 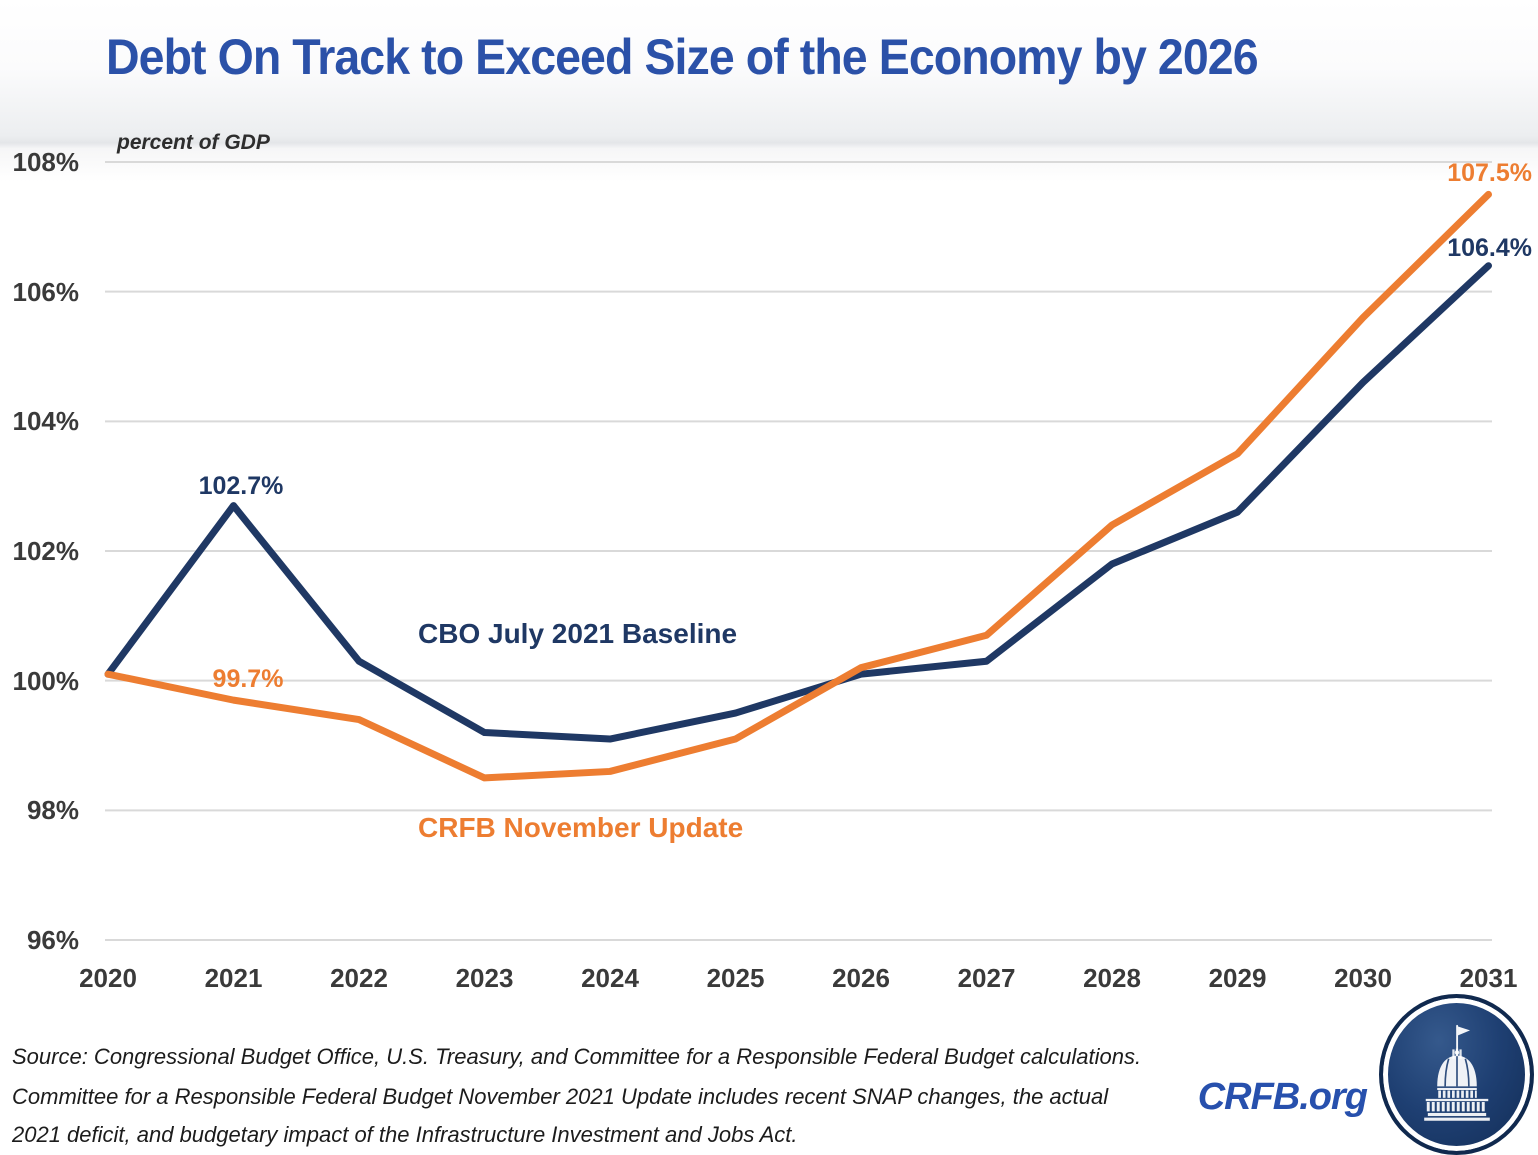 What do you see at coordinates (241, 486) in the screenshot?
I see `data-label-cbo-2021-peak: 102.7%` at bounding box center [241, 486].